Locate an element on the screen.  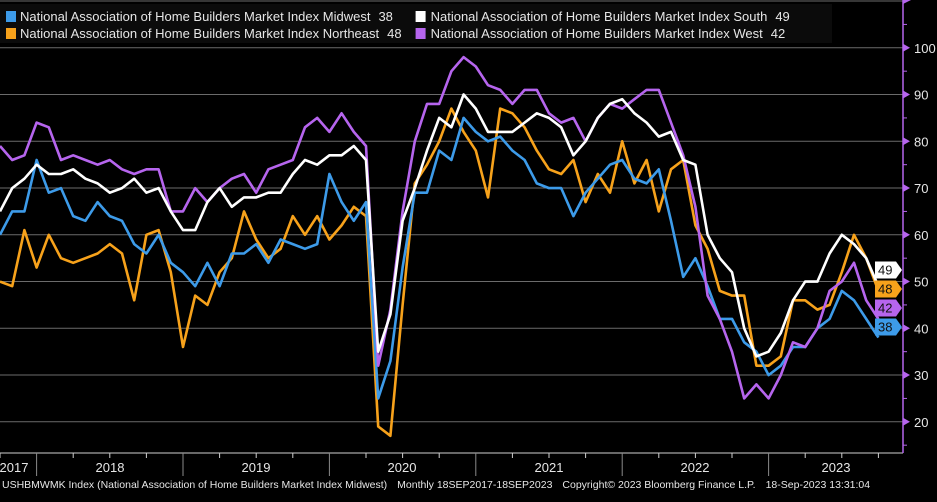
legend-value-west: 42 is located at coordinates (778, 33).